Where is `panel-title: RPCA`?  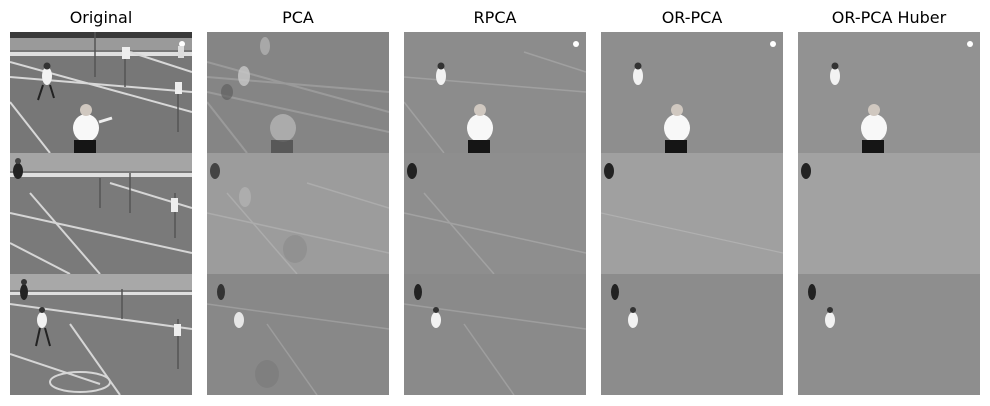
panel-title: RPCA is located at coordinates (495, 17).